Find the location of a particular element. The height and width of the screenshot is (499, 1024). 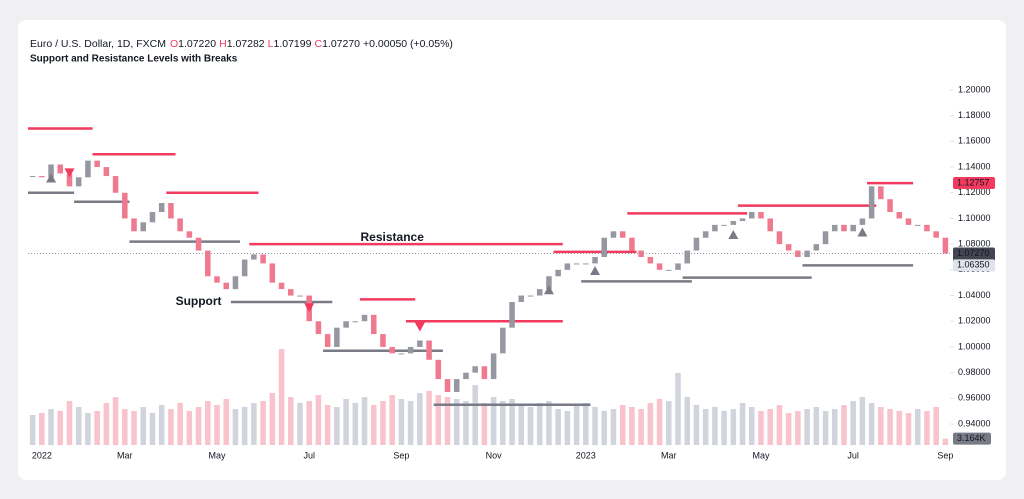

ohlc-value: 1.07199 is located at coordinates (293, 44).